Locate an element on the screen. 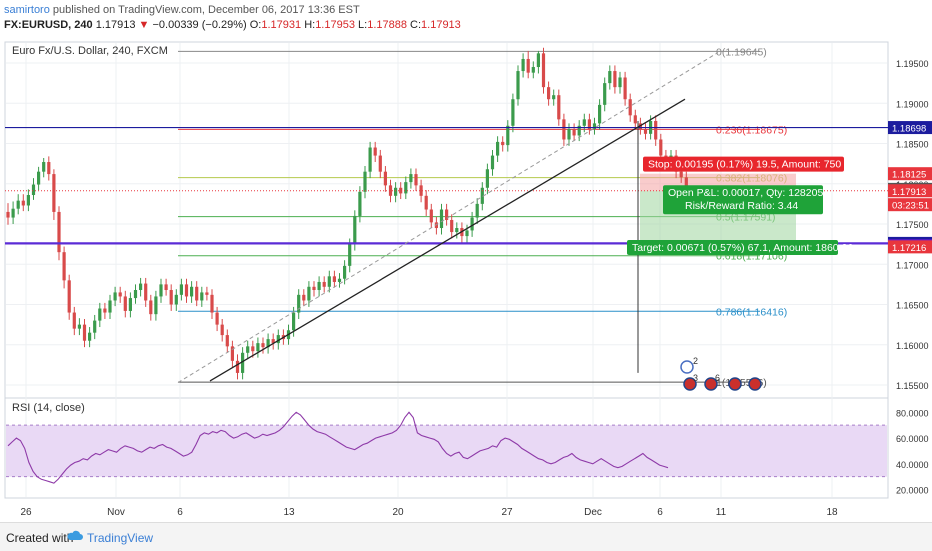  fib-level-label: 0.236(1.18675) is located at coordinates (751, 130).